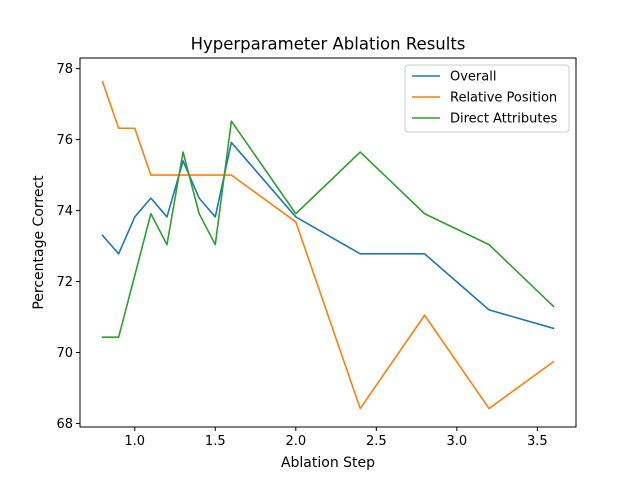 The image size is (640, 480). Describe the element at coordinates (328, 463) in the screenshot. I see `x-axis-label: Ablation Step` at that location.